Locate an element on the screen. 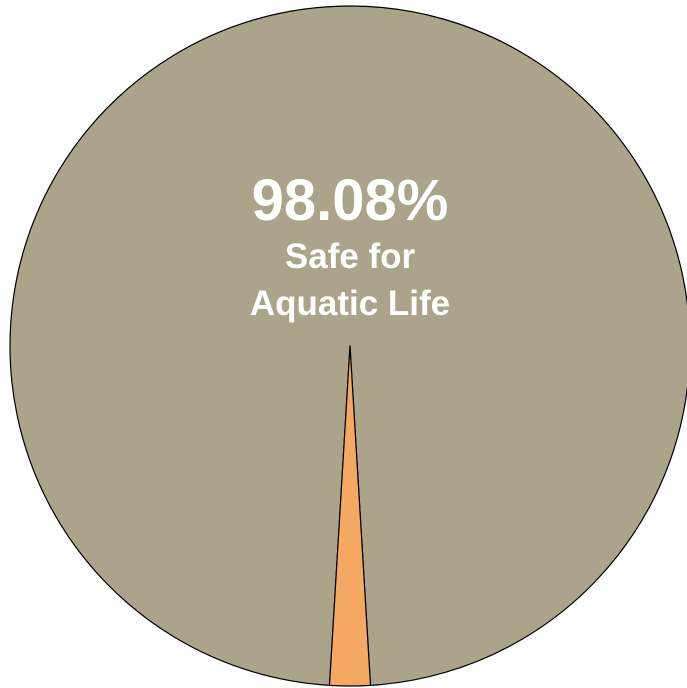 This screenshot has width=687, height=688. safe-label-line2: Aquatic Life is located at coordinates (350, 303).